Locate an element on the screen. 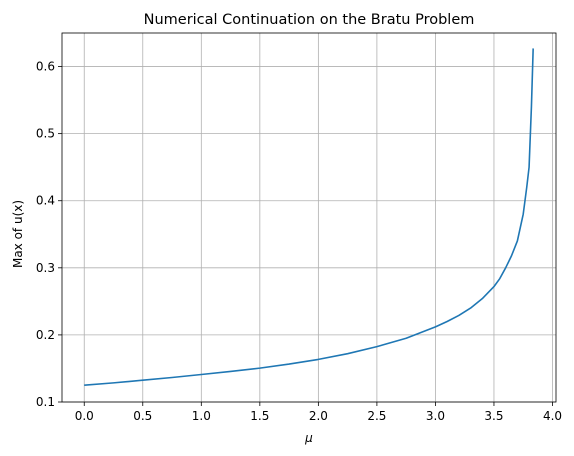 Image resolution: width=574 pixels, height=456 pixels. x-axis: 0.0 0.5 1.0 1.5 2.0 2.5 3.0 3.5 4.0 is located at coordinates (318, 412).